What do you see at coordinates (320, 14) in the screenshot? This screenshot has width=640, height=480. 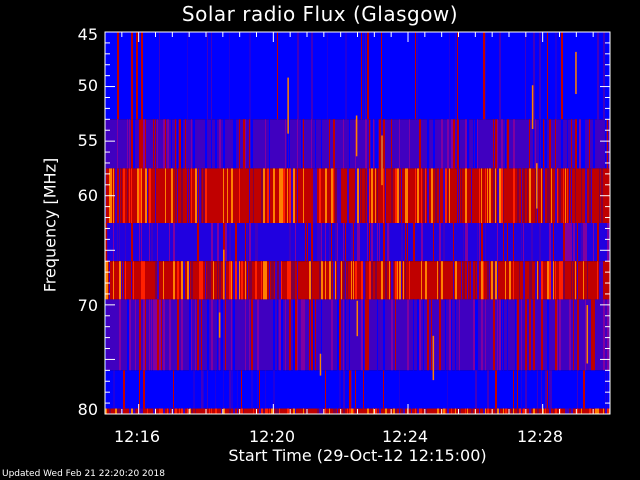 I see `chart-title: Solar radio Flux (Glasgow)` at bounding box center [320, 14].